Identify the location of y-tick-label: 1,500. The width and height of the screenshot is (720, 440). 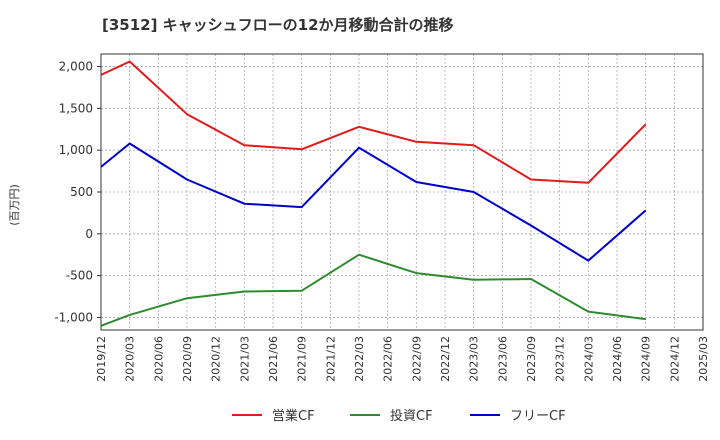
(76, 108).